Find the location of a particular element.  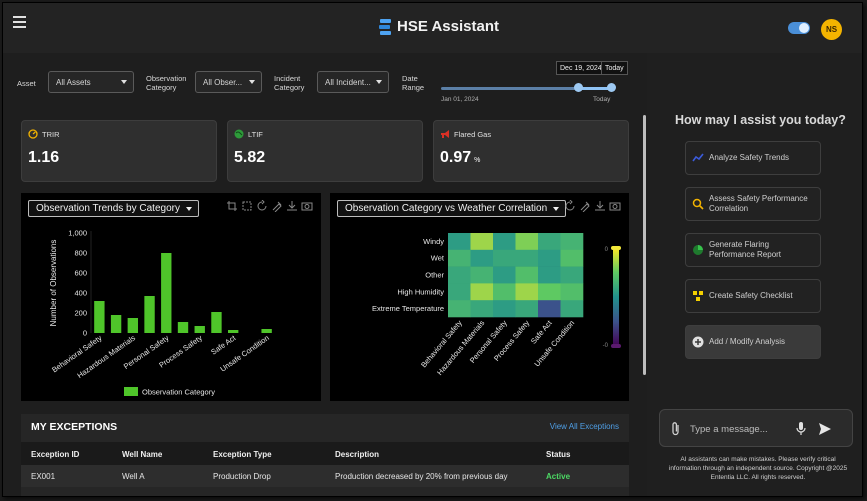

kpi-value: 0.97% is located at coordinates (460, 158).